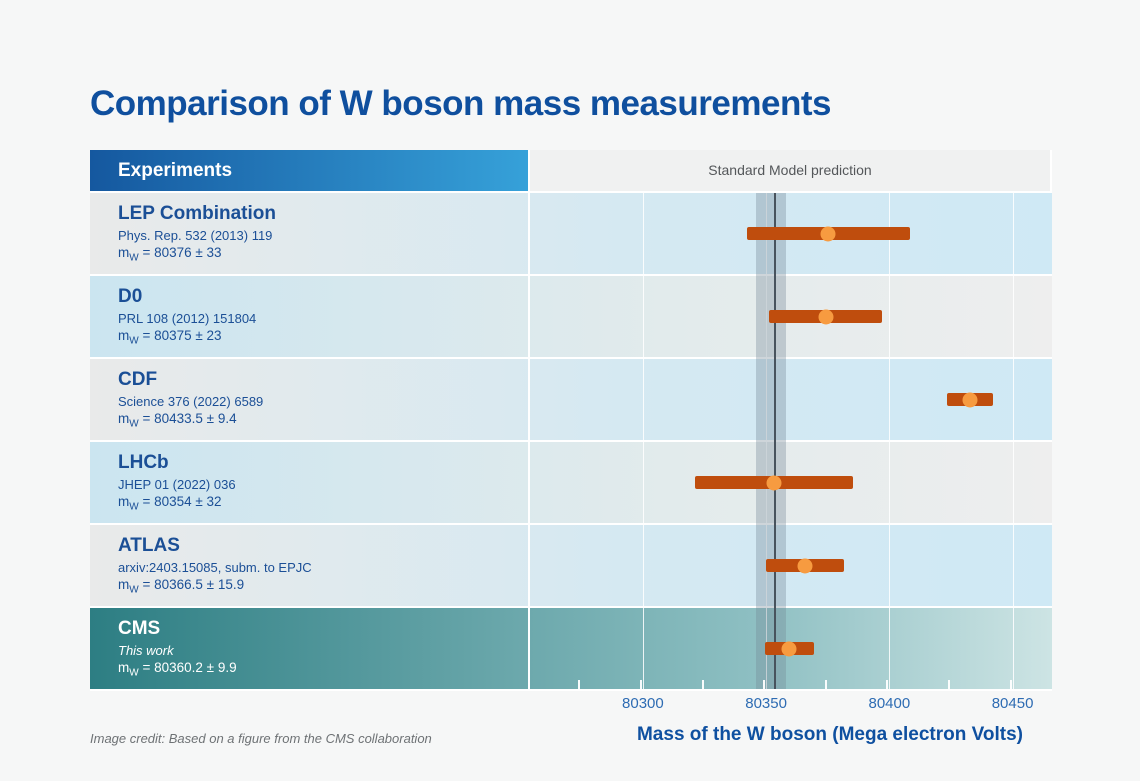 The width and height of the screenshot is (1140, 781). Describe the element at coordinates (889, 703) in the screenshot. I see `x-tick-label: 80400` at that location.